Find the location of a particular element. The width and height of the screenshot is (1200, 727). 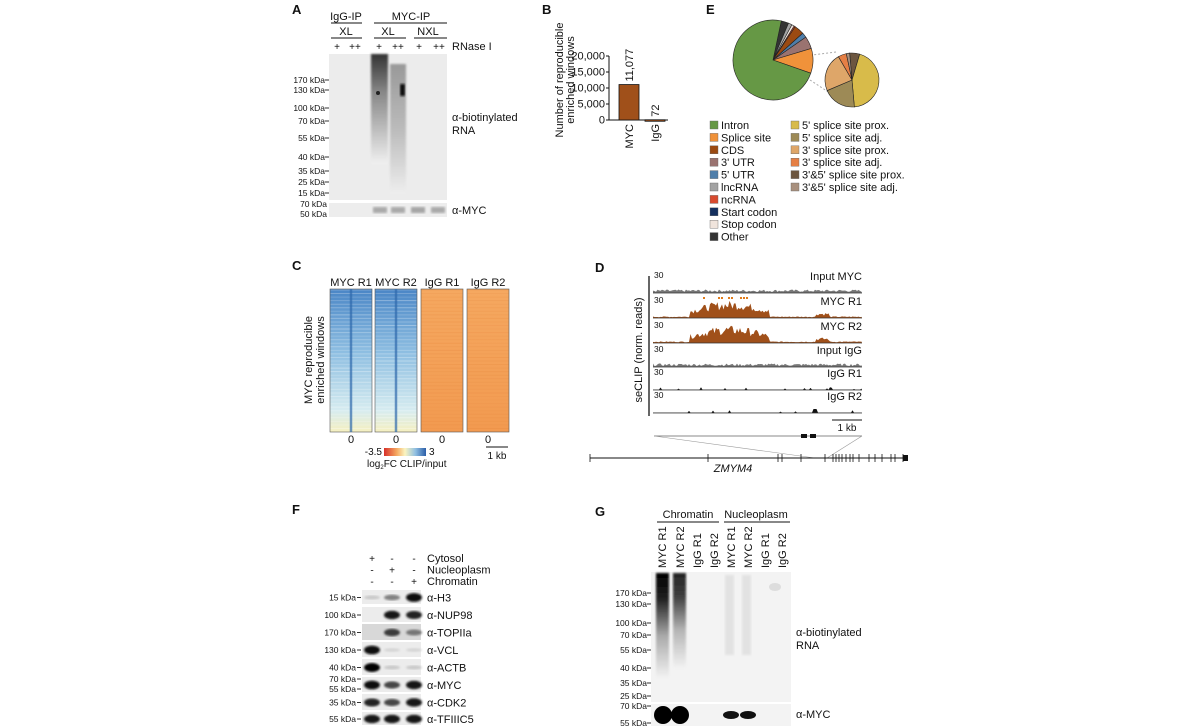

fraction-label: Cytosol is located at coordinates (445, 559).